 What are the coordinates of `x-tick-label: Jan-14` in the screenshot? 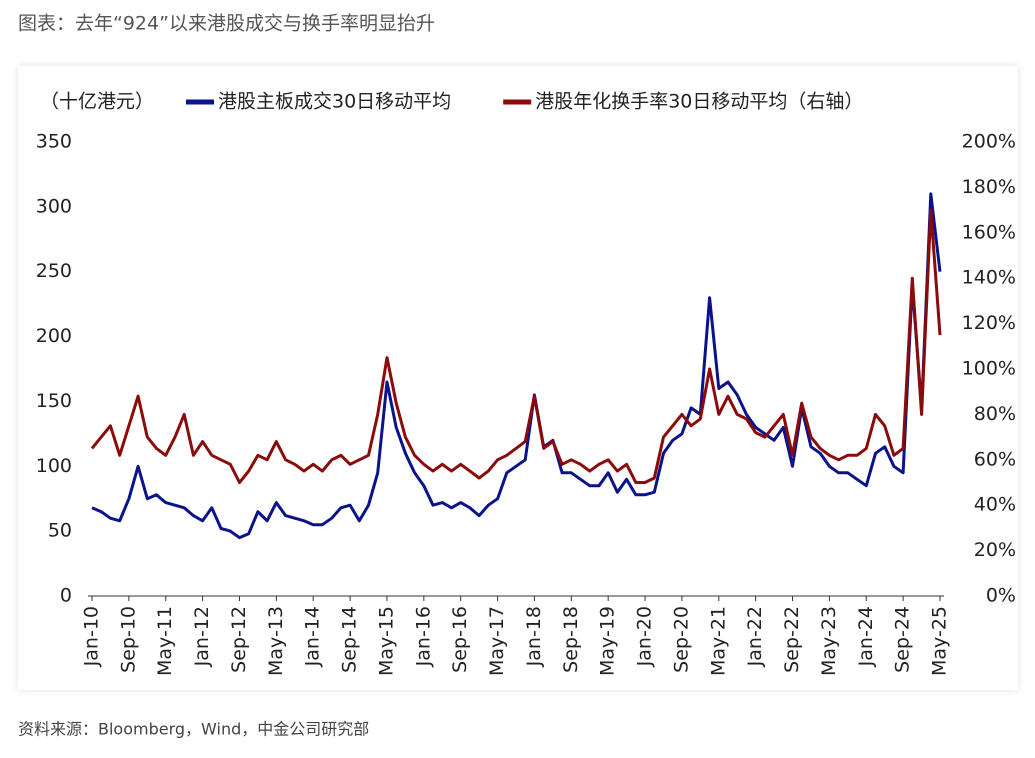 It's located at (313, 636).